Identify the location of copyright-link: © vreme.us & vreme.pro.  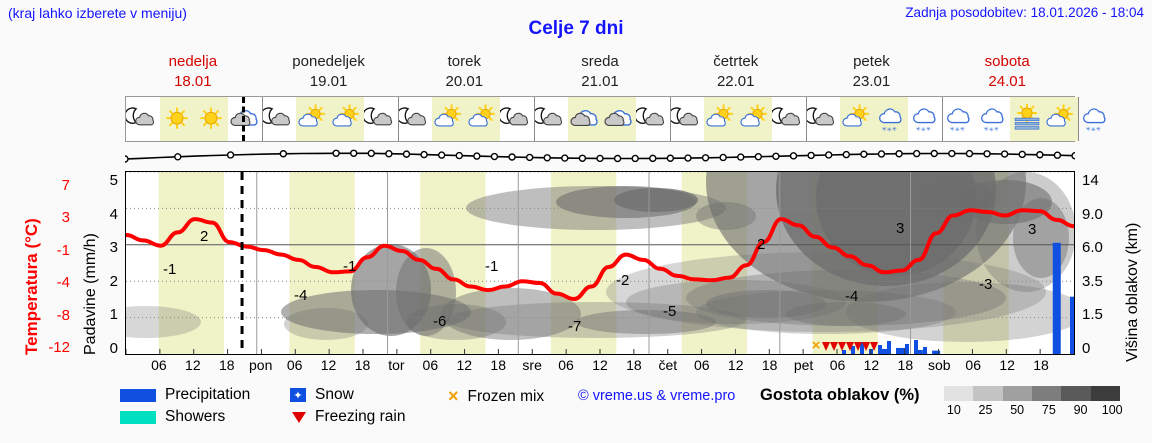
(657, 396).